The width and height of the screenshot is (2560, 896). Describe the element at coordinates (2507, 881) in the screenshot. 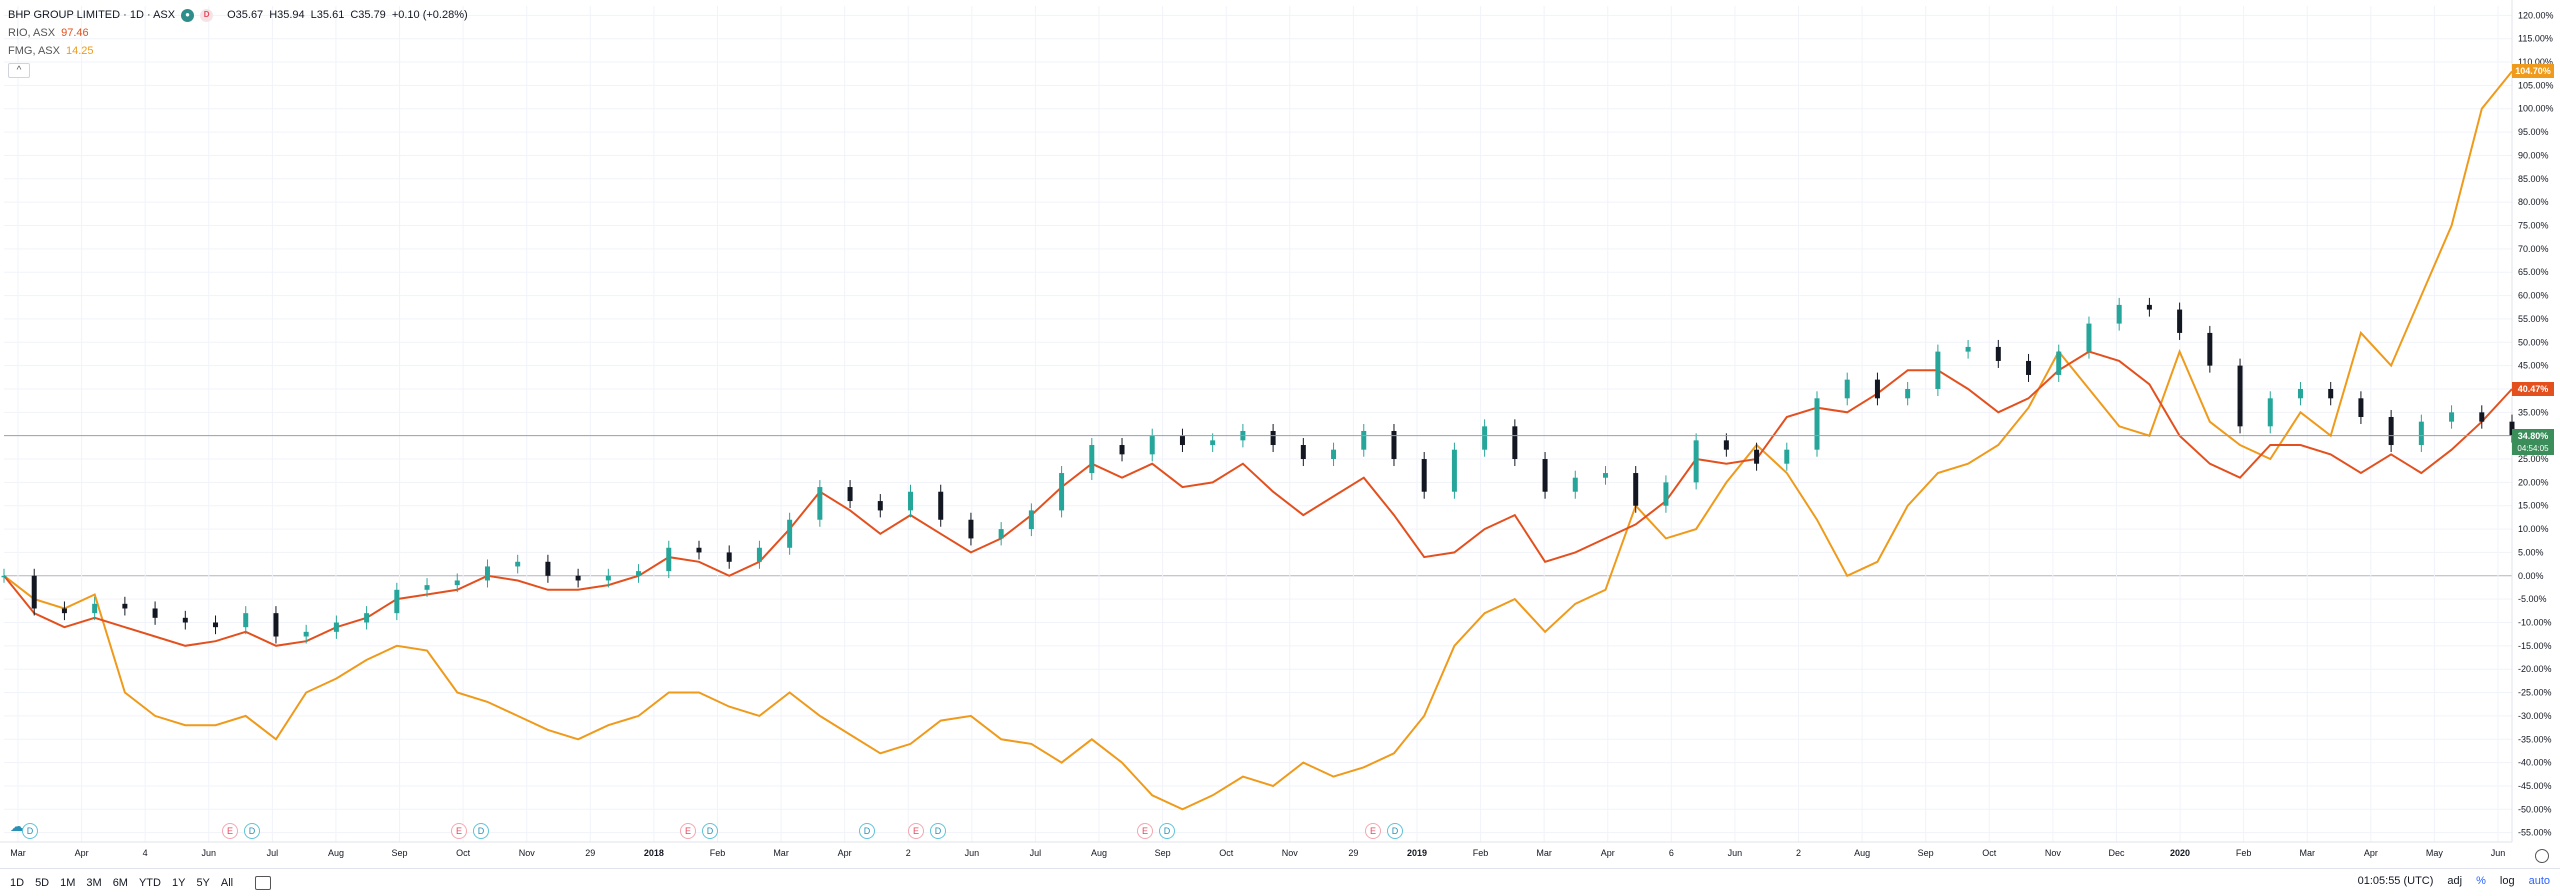

I see `log-toggle: log` at that location.